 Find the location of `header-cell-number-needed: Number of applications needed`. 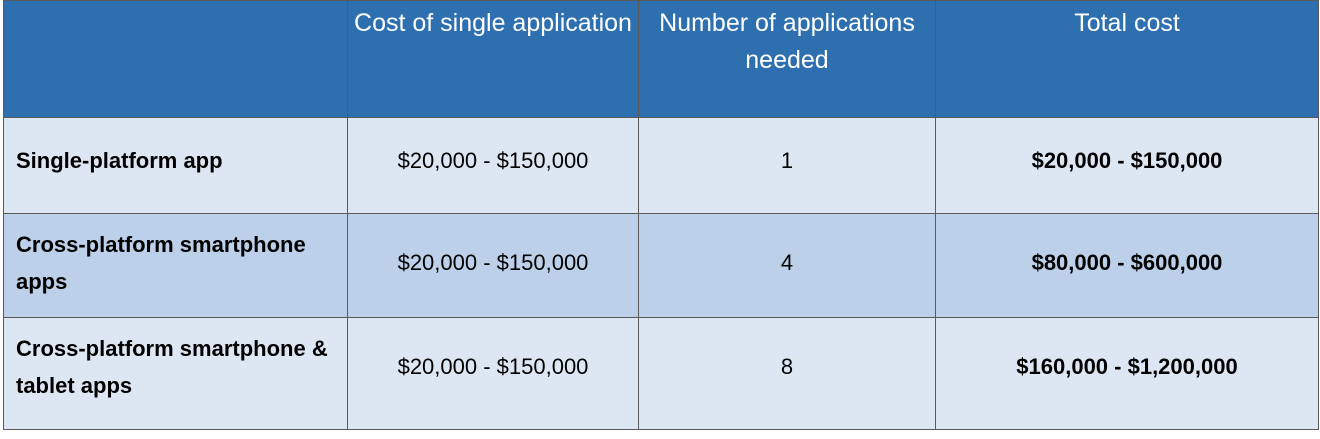

header-cell-number-needed: Number of applications needed is located at coordinates (787, 59).